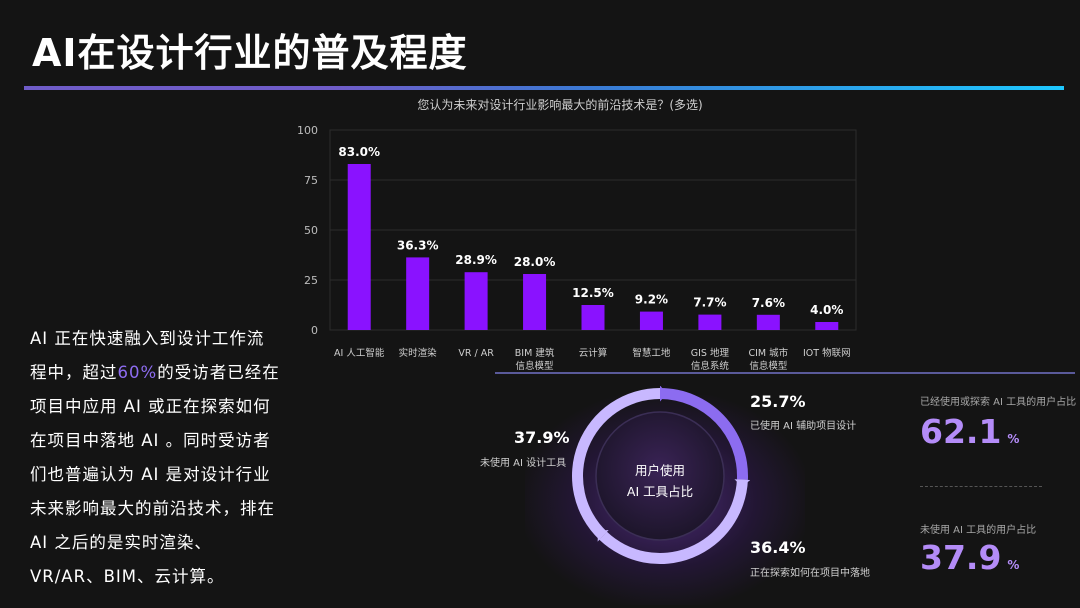 Image resolution: width=1080 pixels, height=608 pixels. Describe the element at coordinates (535, 353) in the screenshot. I see `x-tick-label: BIM 建筑` at that location.